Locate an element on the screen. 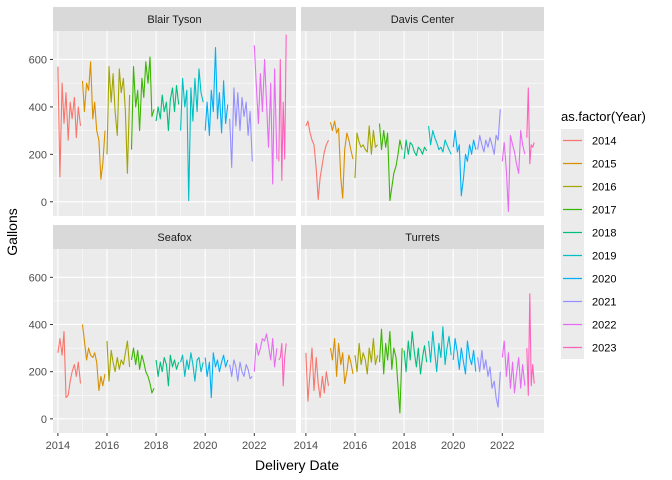 The height and width of the screenshot is (480, 672). legend-label: 2016 is located at coordinates (604, 188).